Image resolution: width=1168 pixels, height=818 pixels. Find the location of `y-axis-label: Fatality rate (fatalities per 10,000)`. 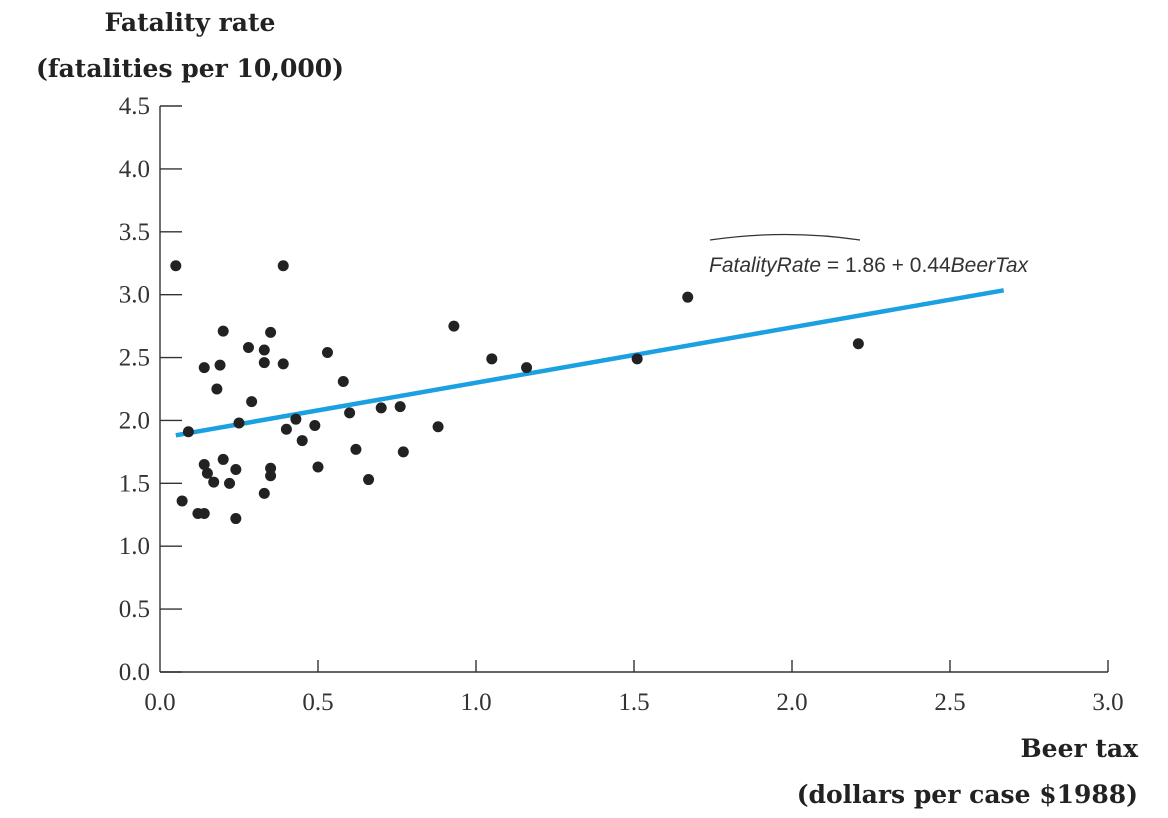

y-axis-label: Fatality rate (fatalities per 10,000) is located at coordinates (190, 46).